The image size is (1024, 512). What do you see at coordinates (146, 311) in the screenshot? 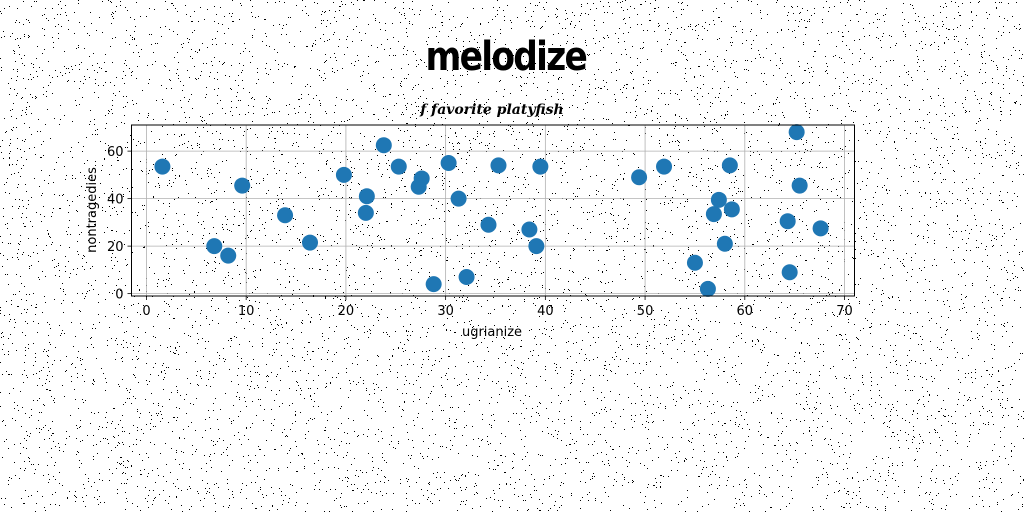
I see `x-tick-label: 0` at bounding box center [146, 311].